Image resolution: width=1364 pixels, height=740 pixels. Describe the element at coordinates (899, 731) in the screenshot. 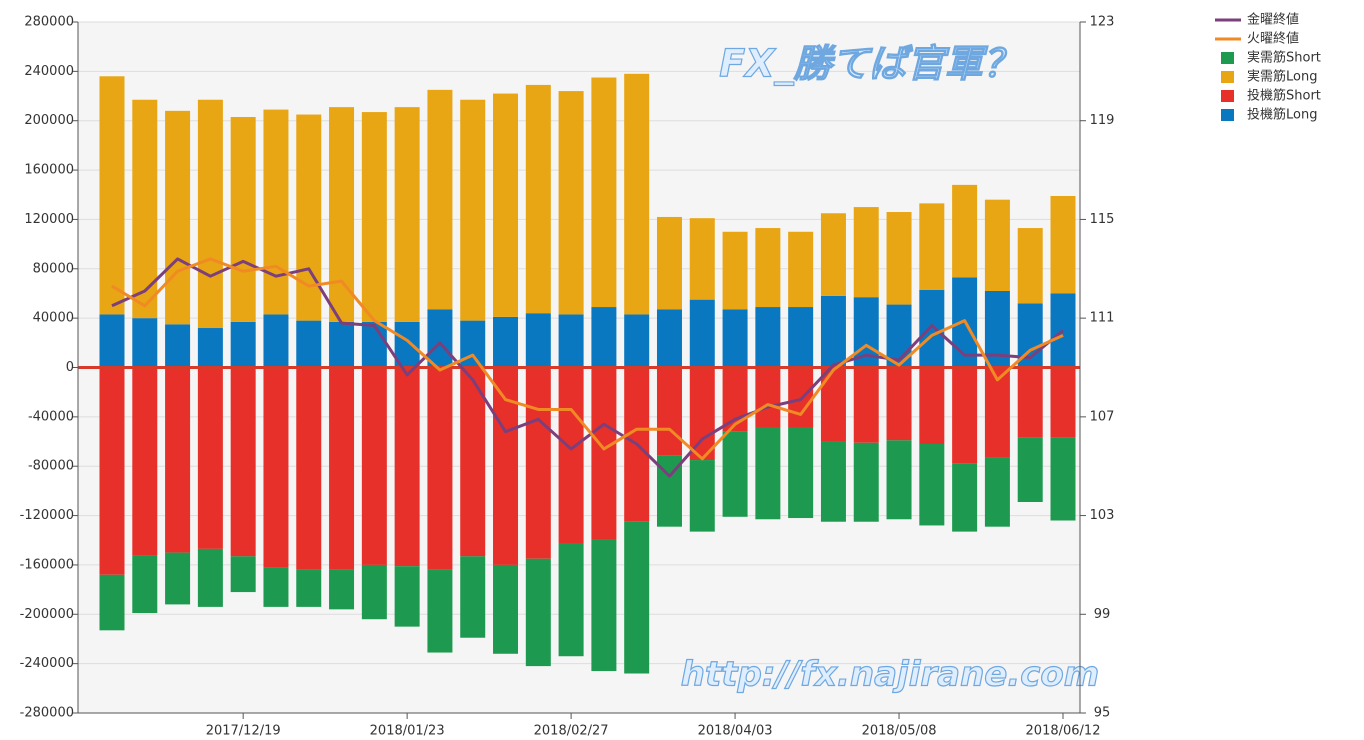

I see `x-tick-label: 2018/05/08` at that location.